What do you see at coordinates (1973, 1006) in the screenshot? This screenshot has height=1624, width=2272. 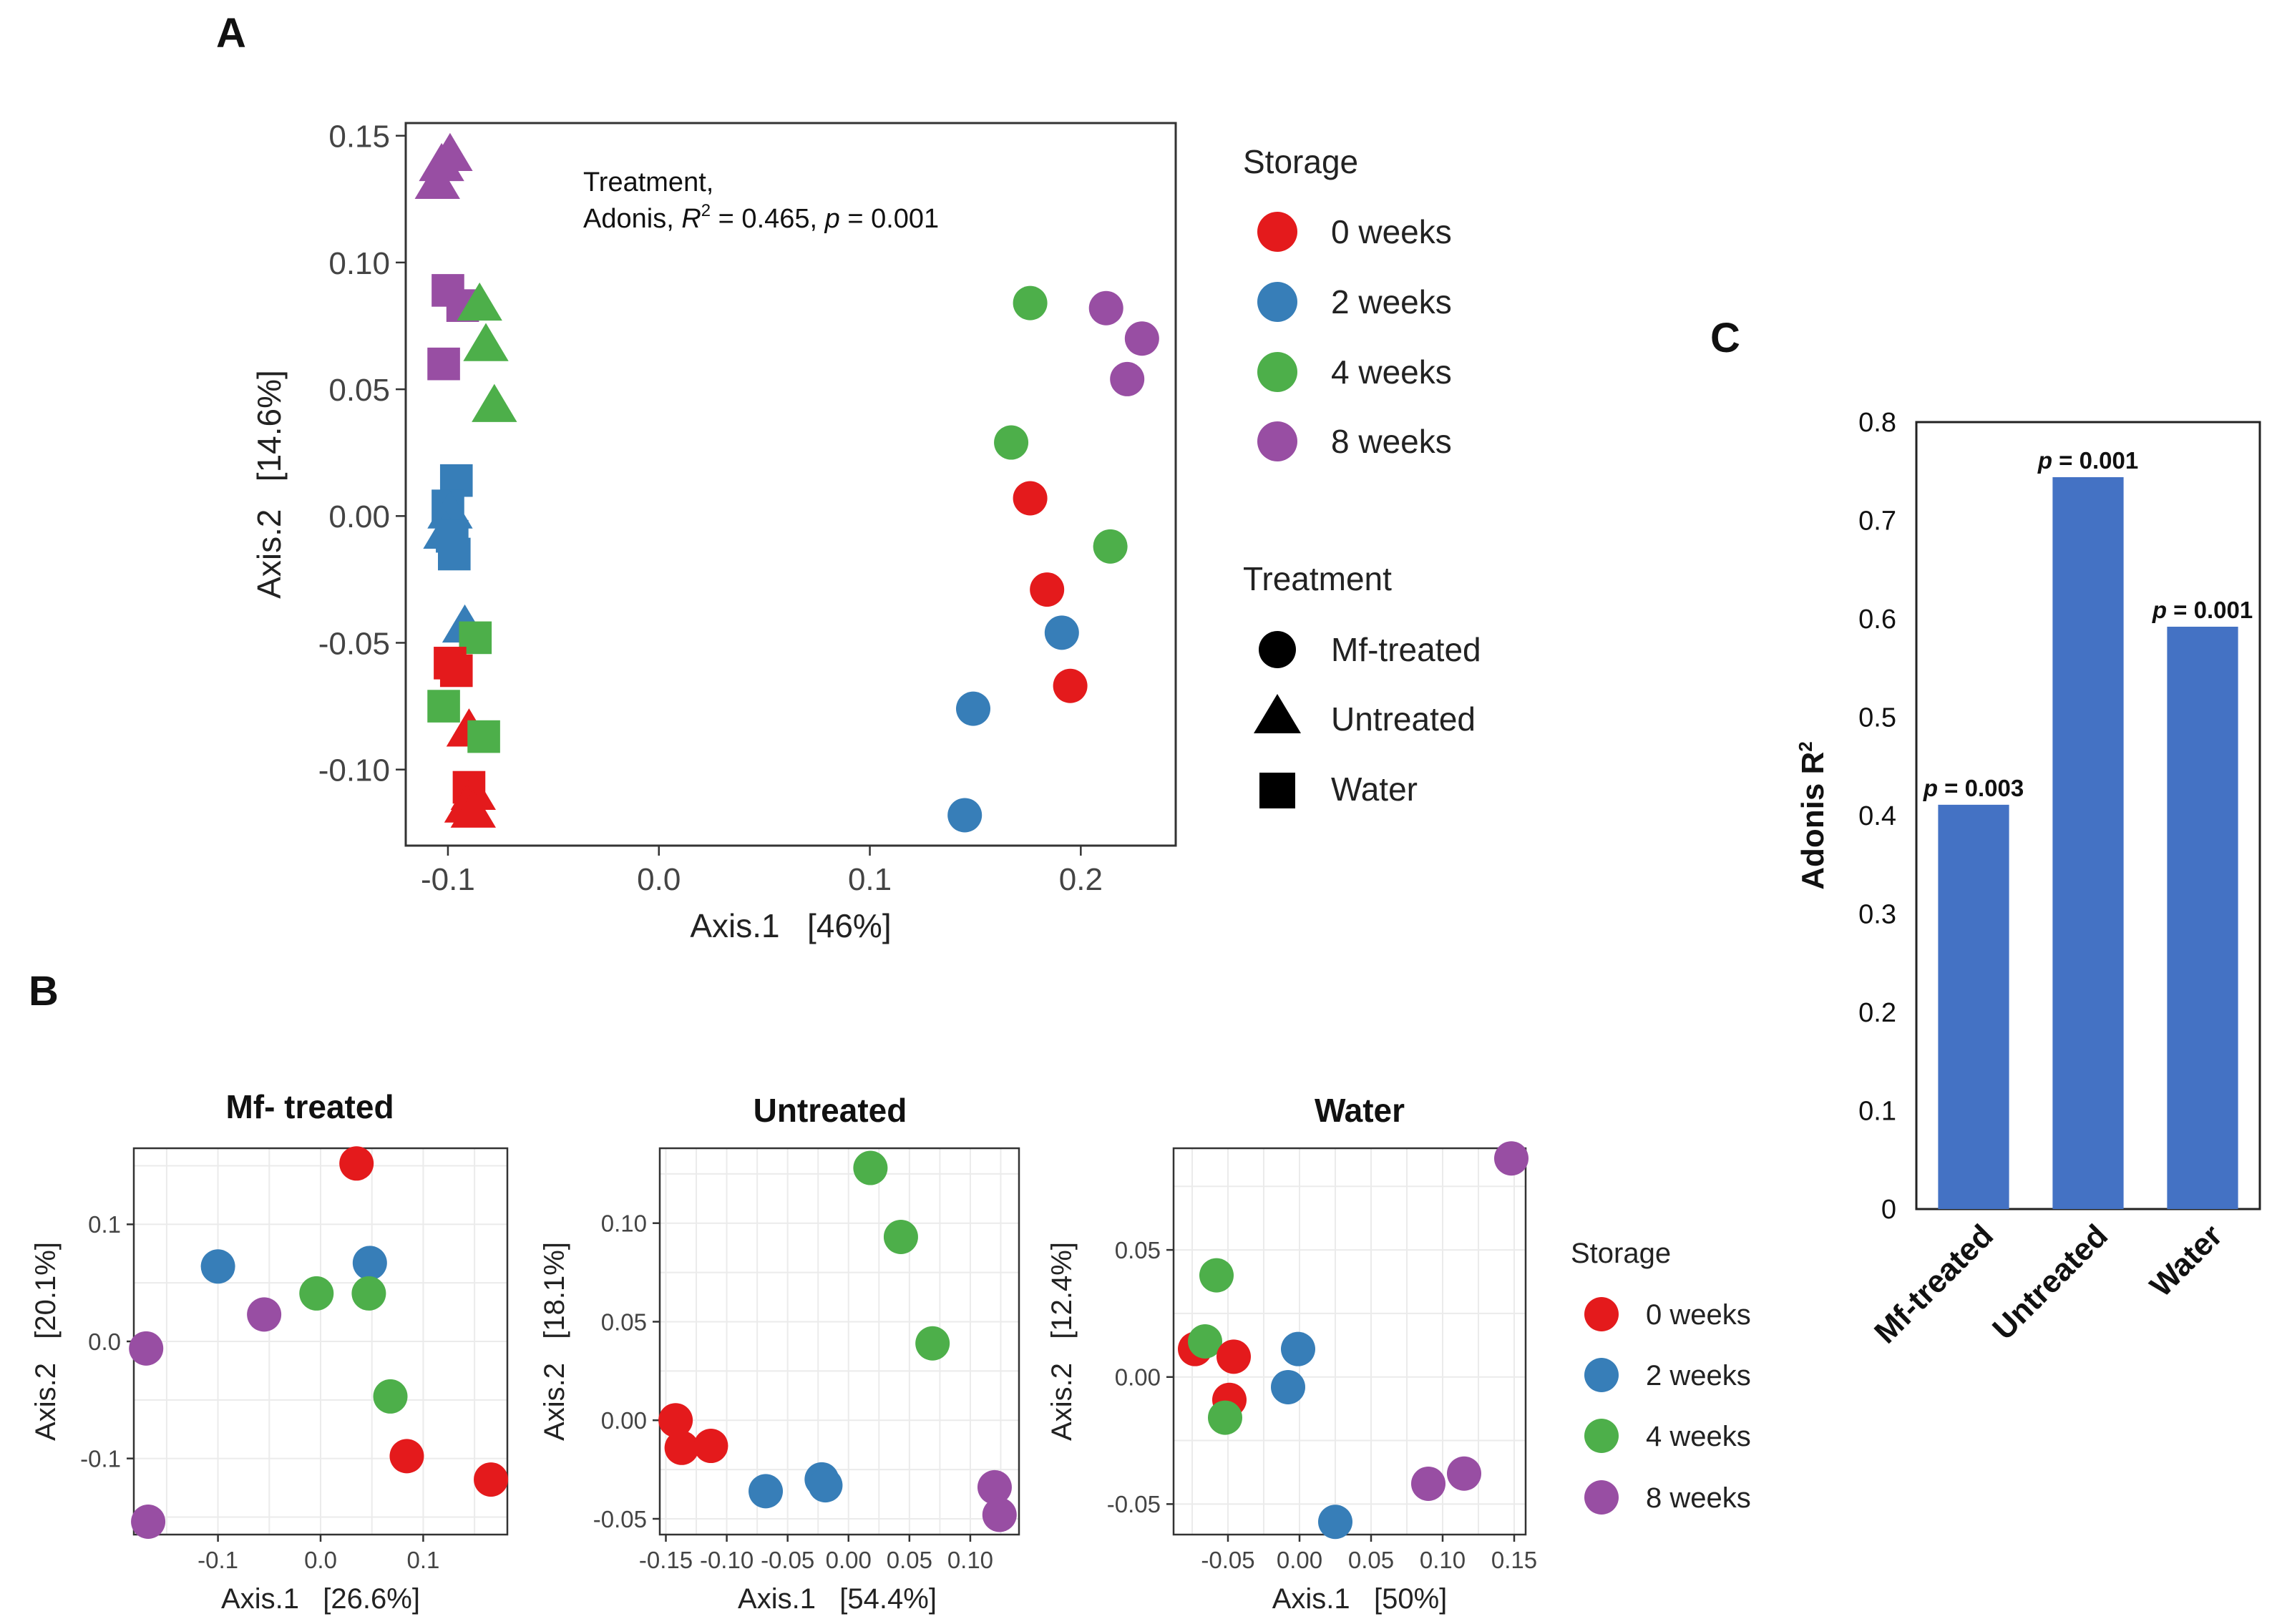 I see `bar-mf-treated` at bounding box center [1973, 1006].